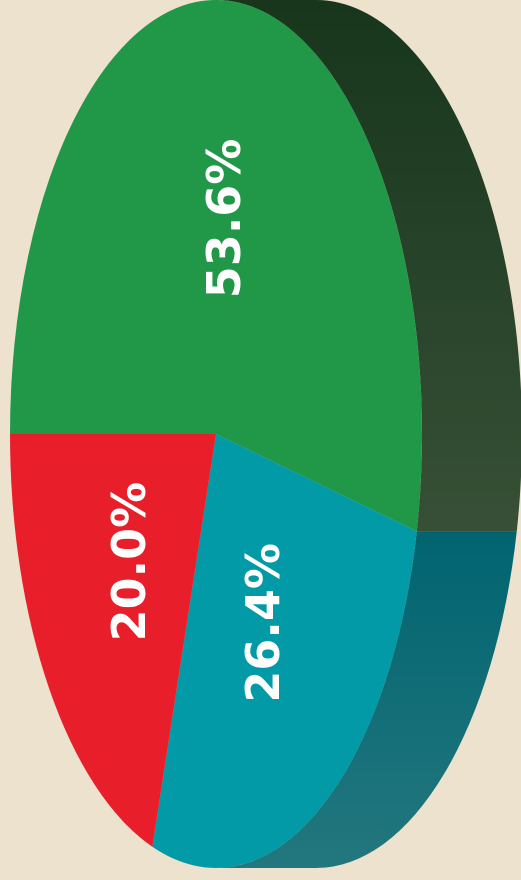 The height and width of the screenshot is (880, 521). What do you see at coordinates (224, 219) in the screenshot?
I see `slice-label: 53.6%` at bounding box center [224, 219].